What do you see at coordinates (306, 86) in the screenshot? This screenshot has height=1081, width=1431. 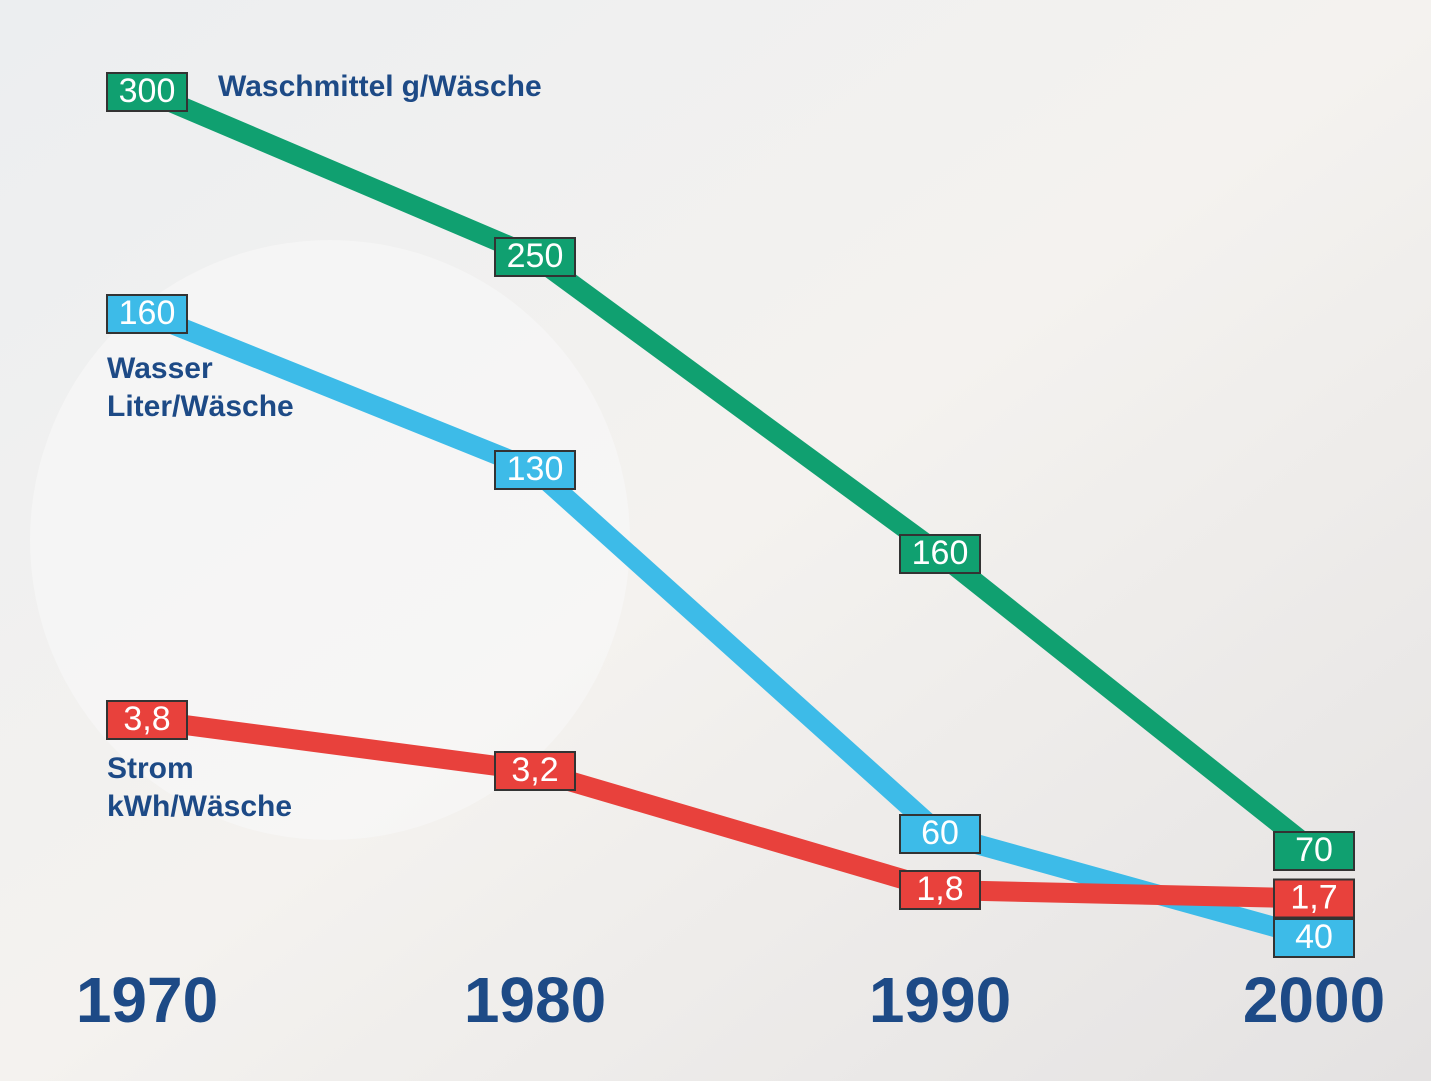 I see `series-name: Waschmittel` at bounding box center [306, 86].